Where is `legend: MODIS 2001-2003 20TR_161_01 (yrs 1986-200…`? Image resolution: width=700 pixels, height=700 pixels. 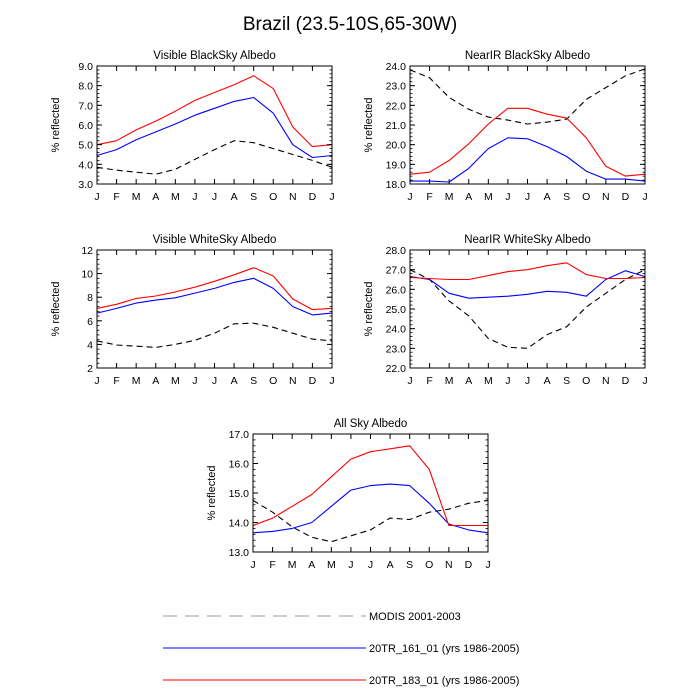
legend: MODIS 2001-2003 20TR_161_01 (yrs 1986-200… is located at coordinates (341, 649).